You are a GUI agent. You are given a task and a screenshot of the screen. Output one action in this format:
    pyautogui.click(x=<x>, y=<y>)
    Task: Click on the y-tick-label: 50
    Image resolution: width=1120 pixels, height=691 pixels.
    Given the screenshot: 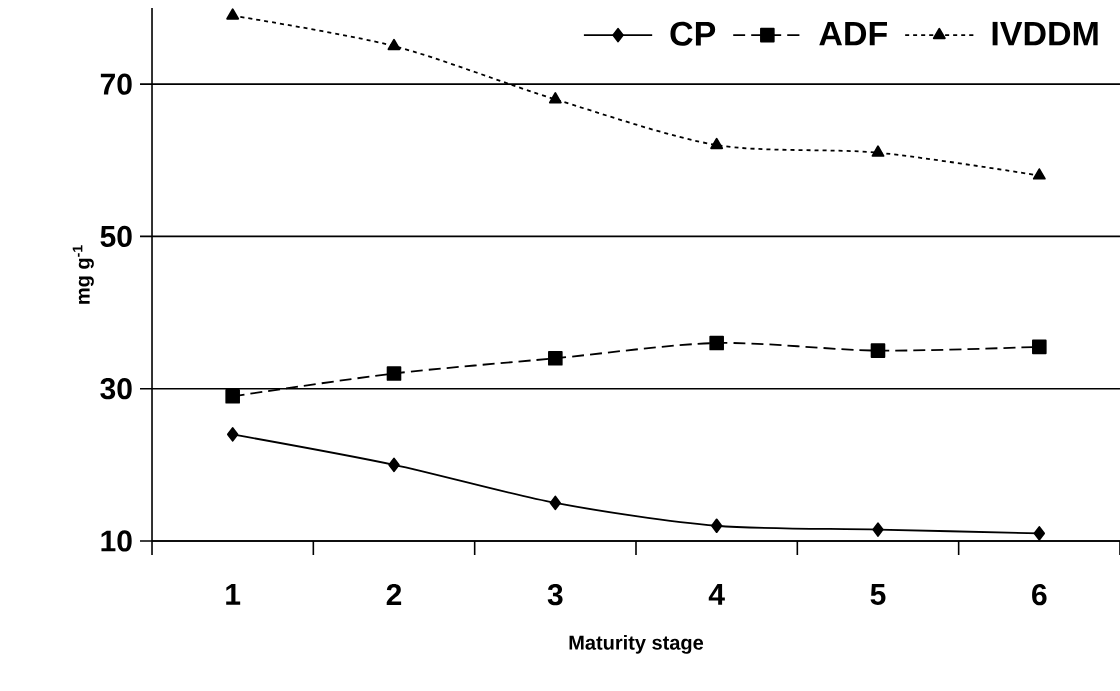 What is the action you would take?
    pyautogui.click(x=116, y=236)
    